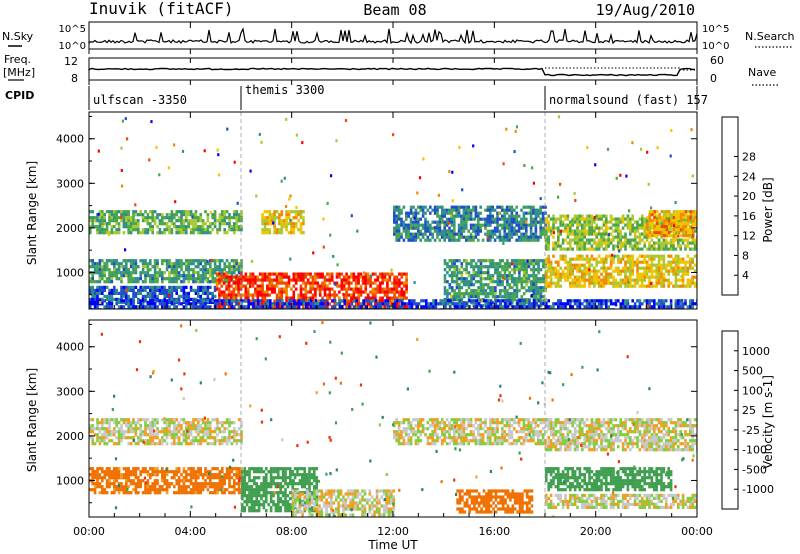 This screenshot has height=554, width=800. What do you see at coordinates (74, 78) in the screenshot?
I see `freq-tick-low: 8` at bounding box center [74, 78].